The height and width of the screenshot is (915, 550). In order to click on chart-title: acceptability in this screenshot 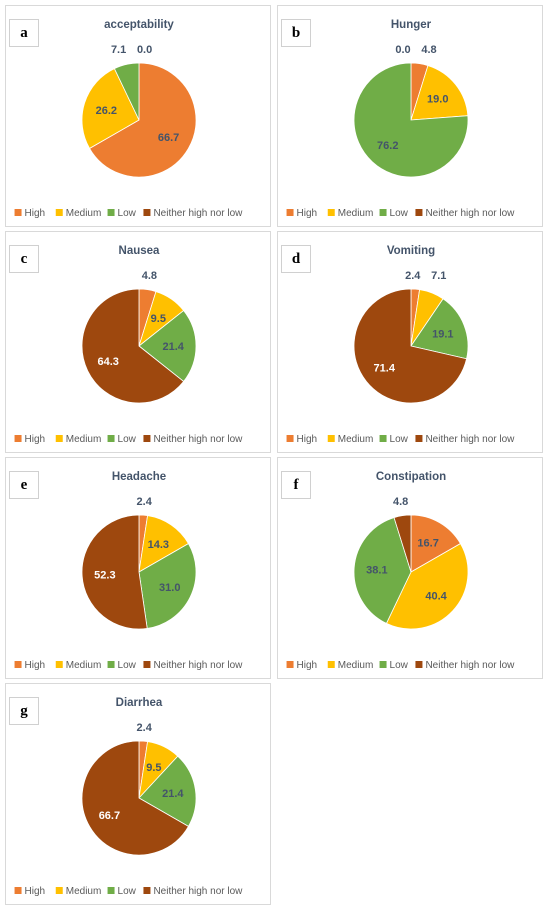, I will do `click(139, 25)`.